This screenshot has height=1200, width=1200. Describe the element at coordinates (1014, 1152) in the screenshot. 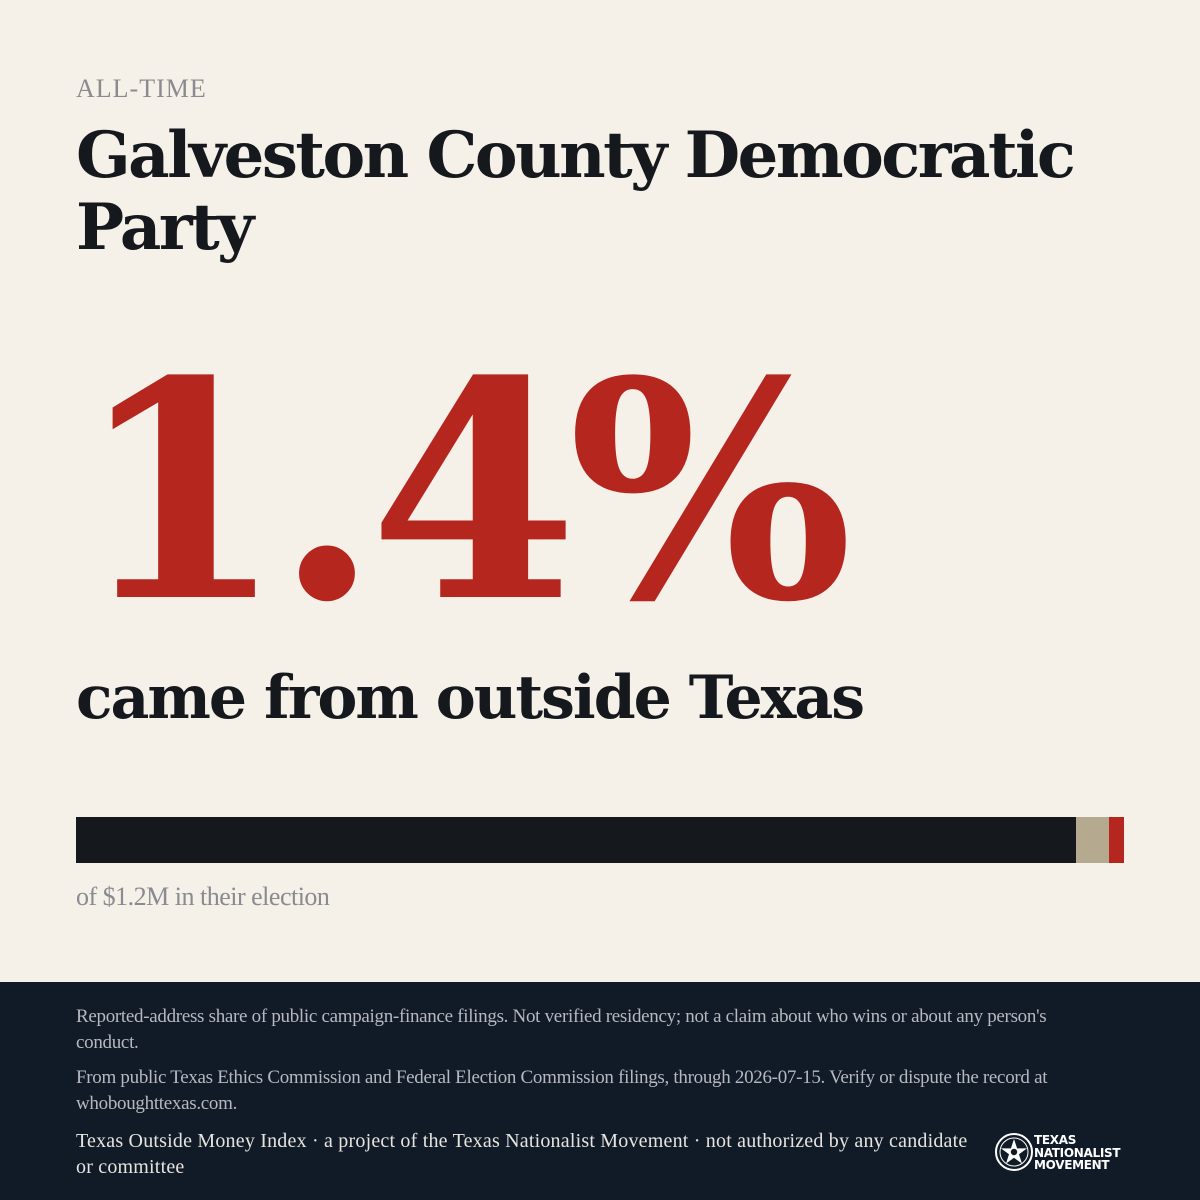

I see `star-seal-icon` at that location.